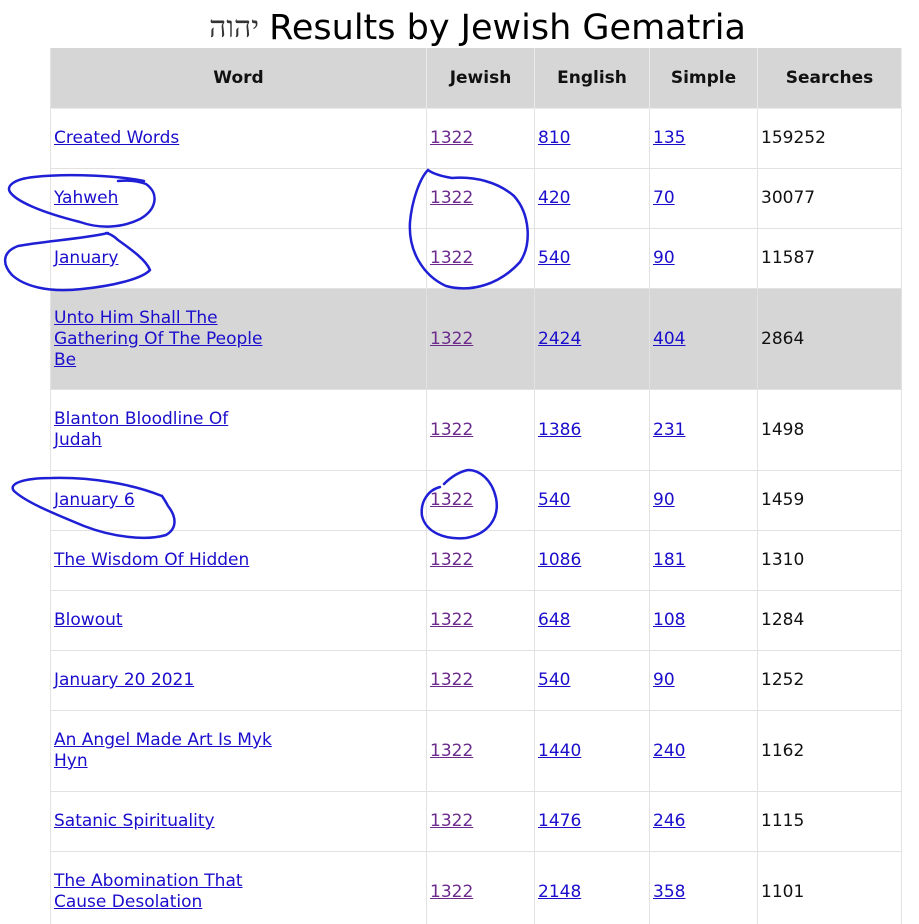  What do you see at coordinates (703, 78) in the screenshot?
I see `column-header-simple: Simple` at bounding box center [703, 78].